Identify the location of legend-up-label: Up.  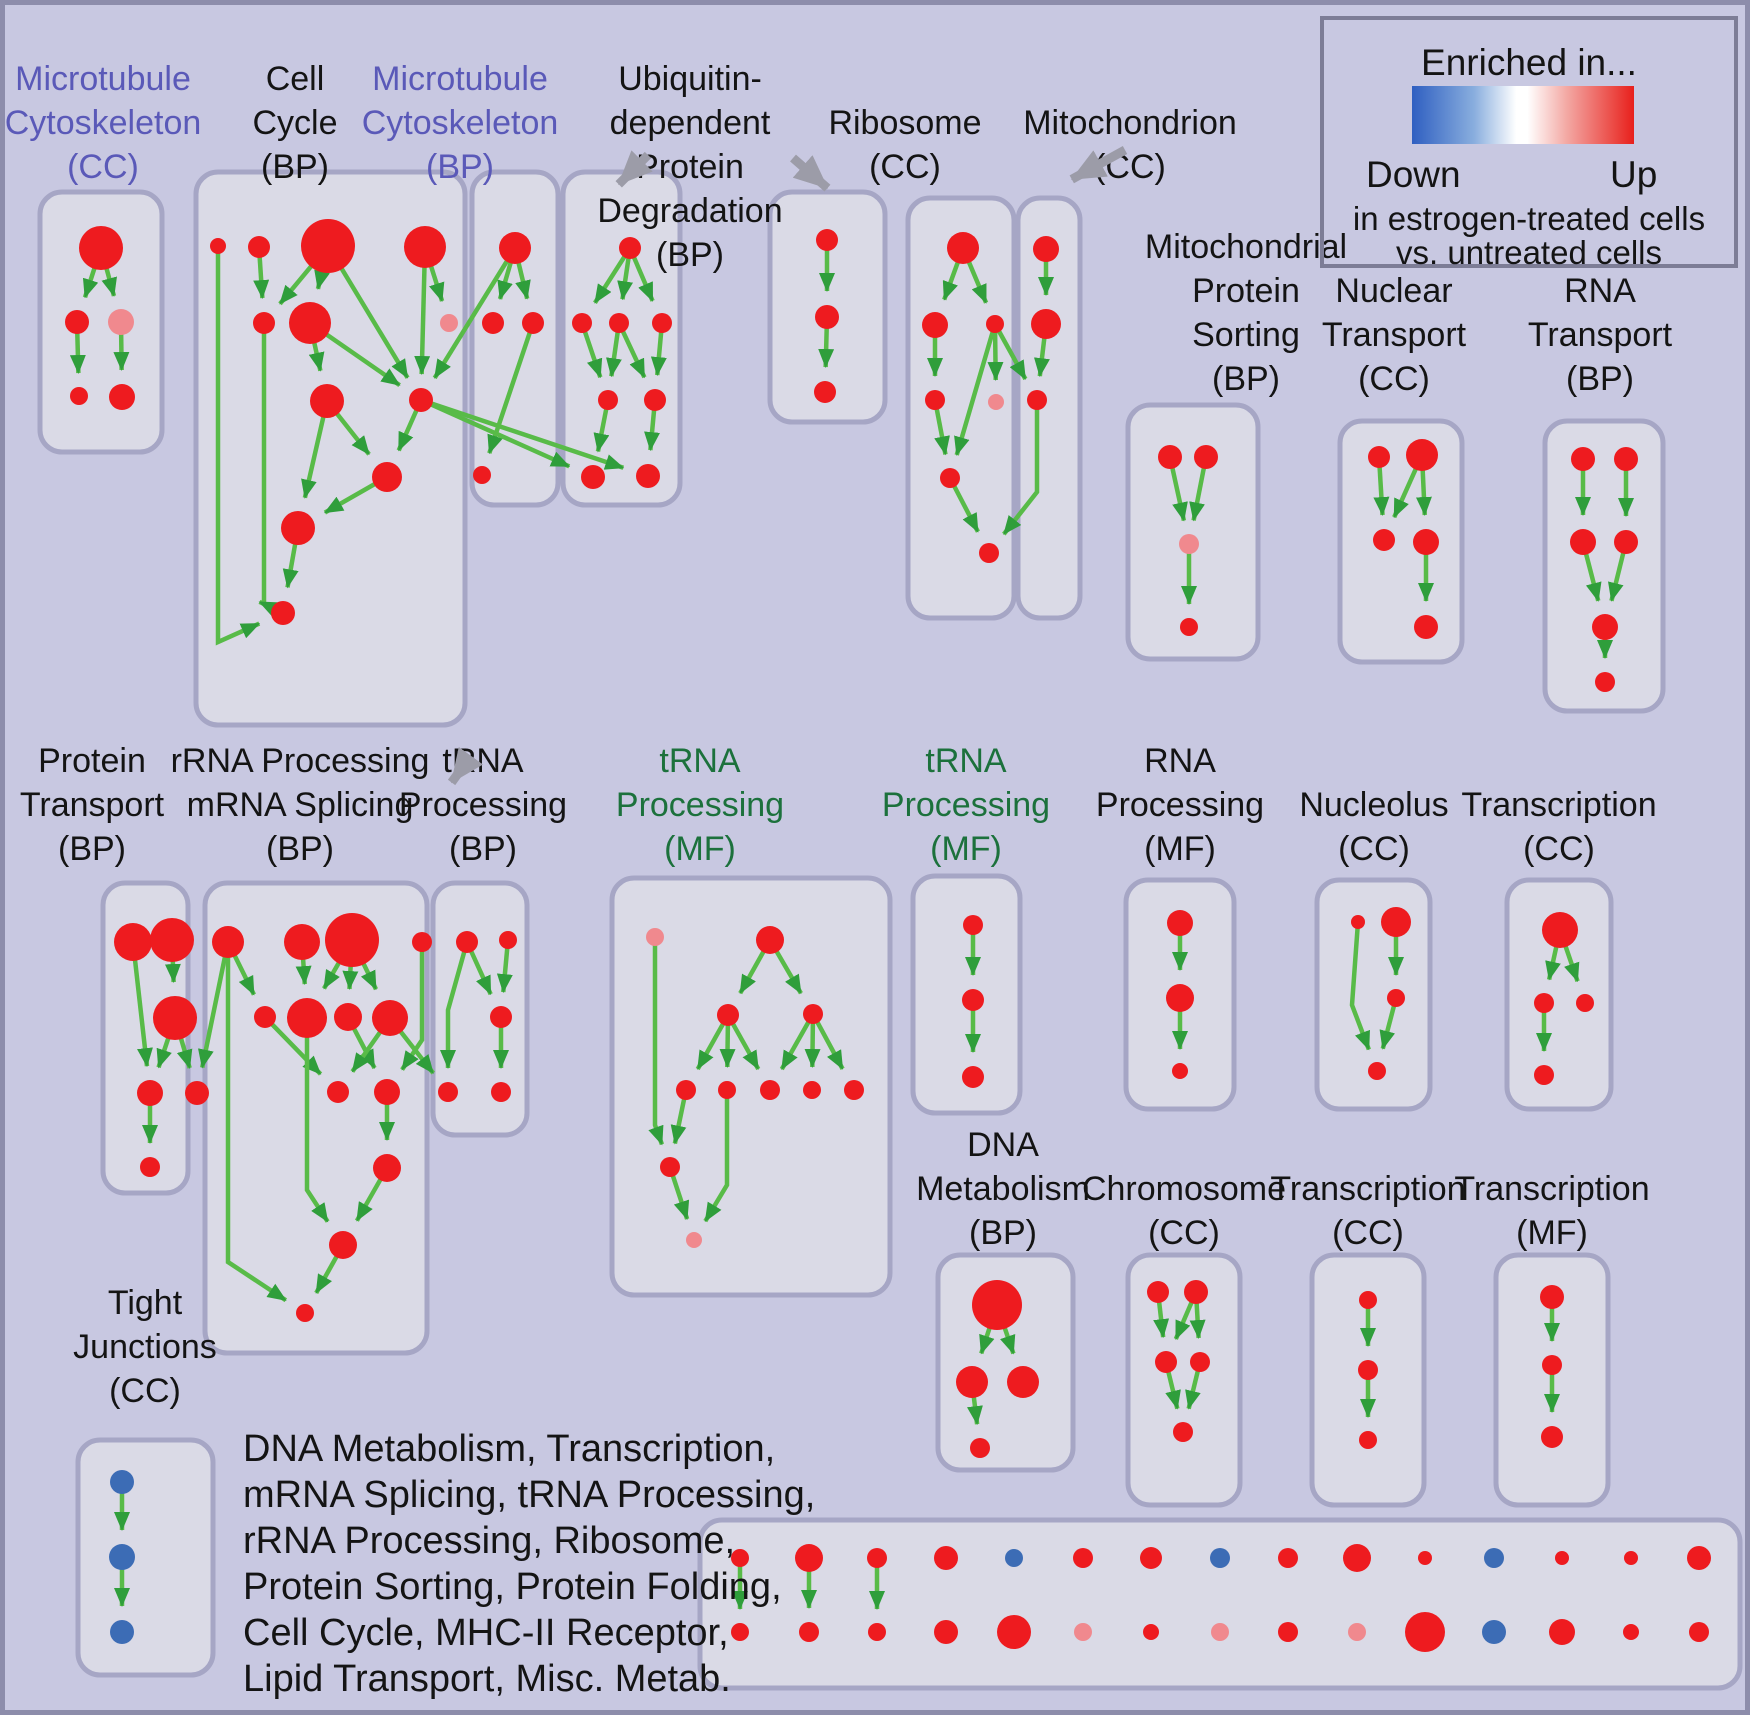
(1634, 174).